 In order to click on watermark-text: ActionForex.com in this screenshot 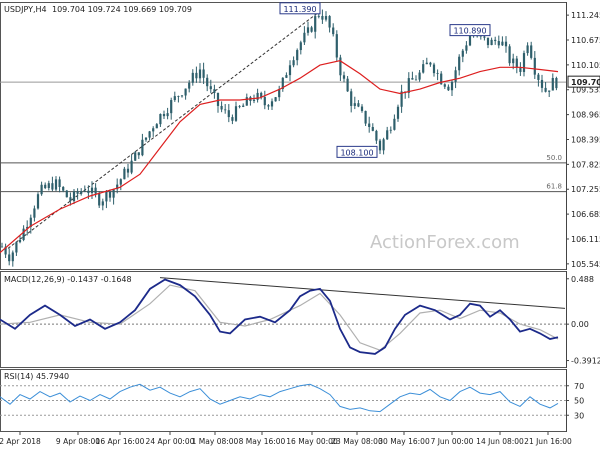, I will do `click(445, 242)`.